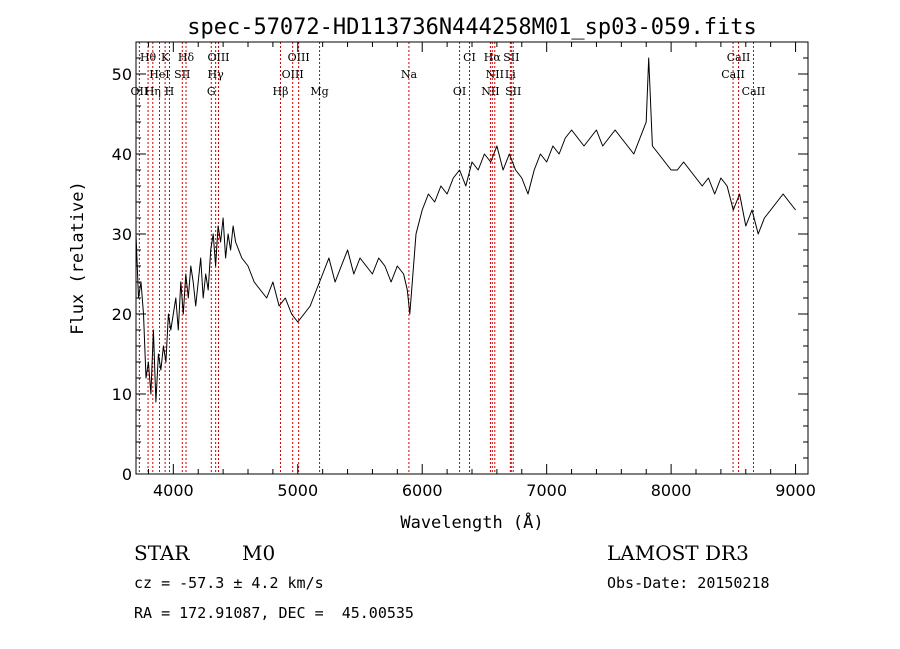 This screenshot has height=649, width=900. Describe the element at coordinates (148, 57) in the screenshot. I see `spectral-line-label: Hθ` at that location.